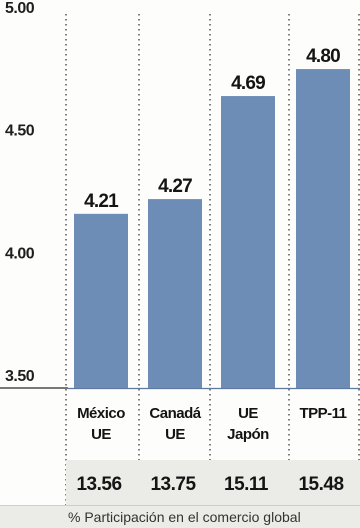 Image resolution: width=360 pixels, height=528 pixels. What do you see at coordinates (248, 434) in the screenshot?
I see `category-label-2-line-1: Japón` at bounding box center [248, 434].